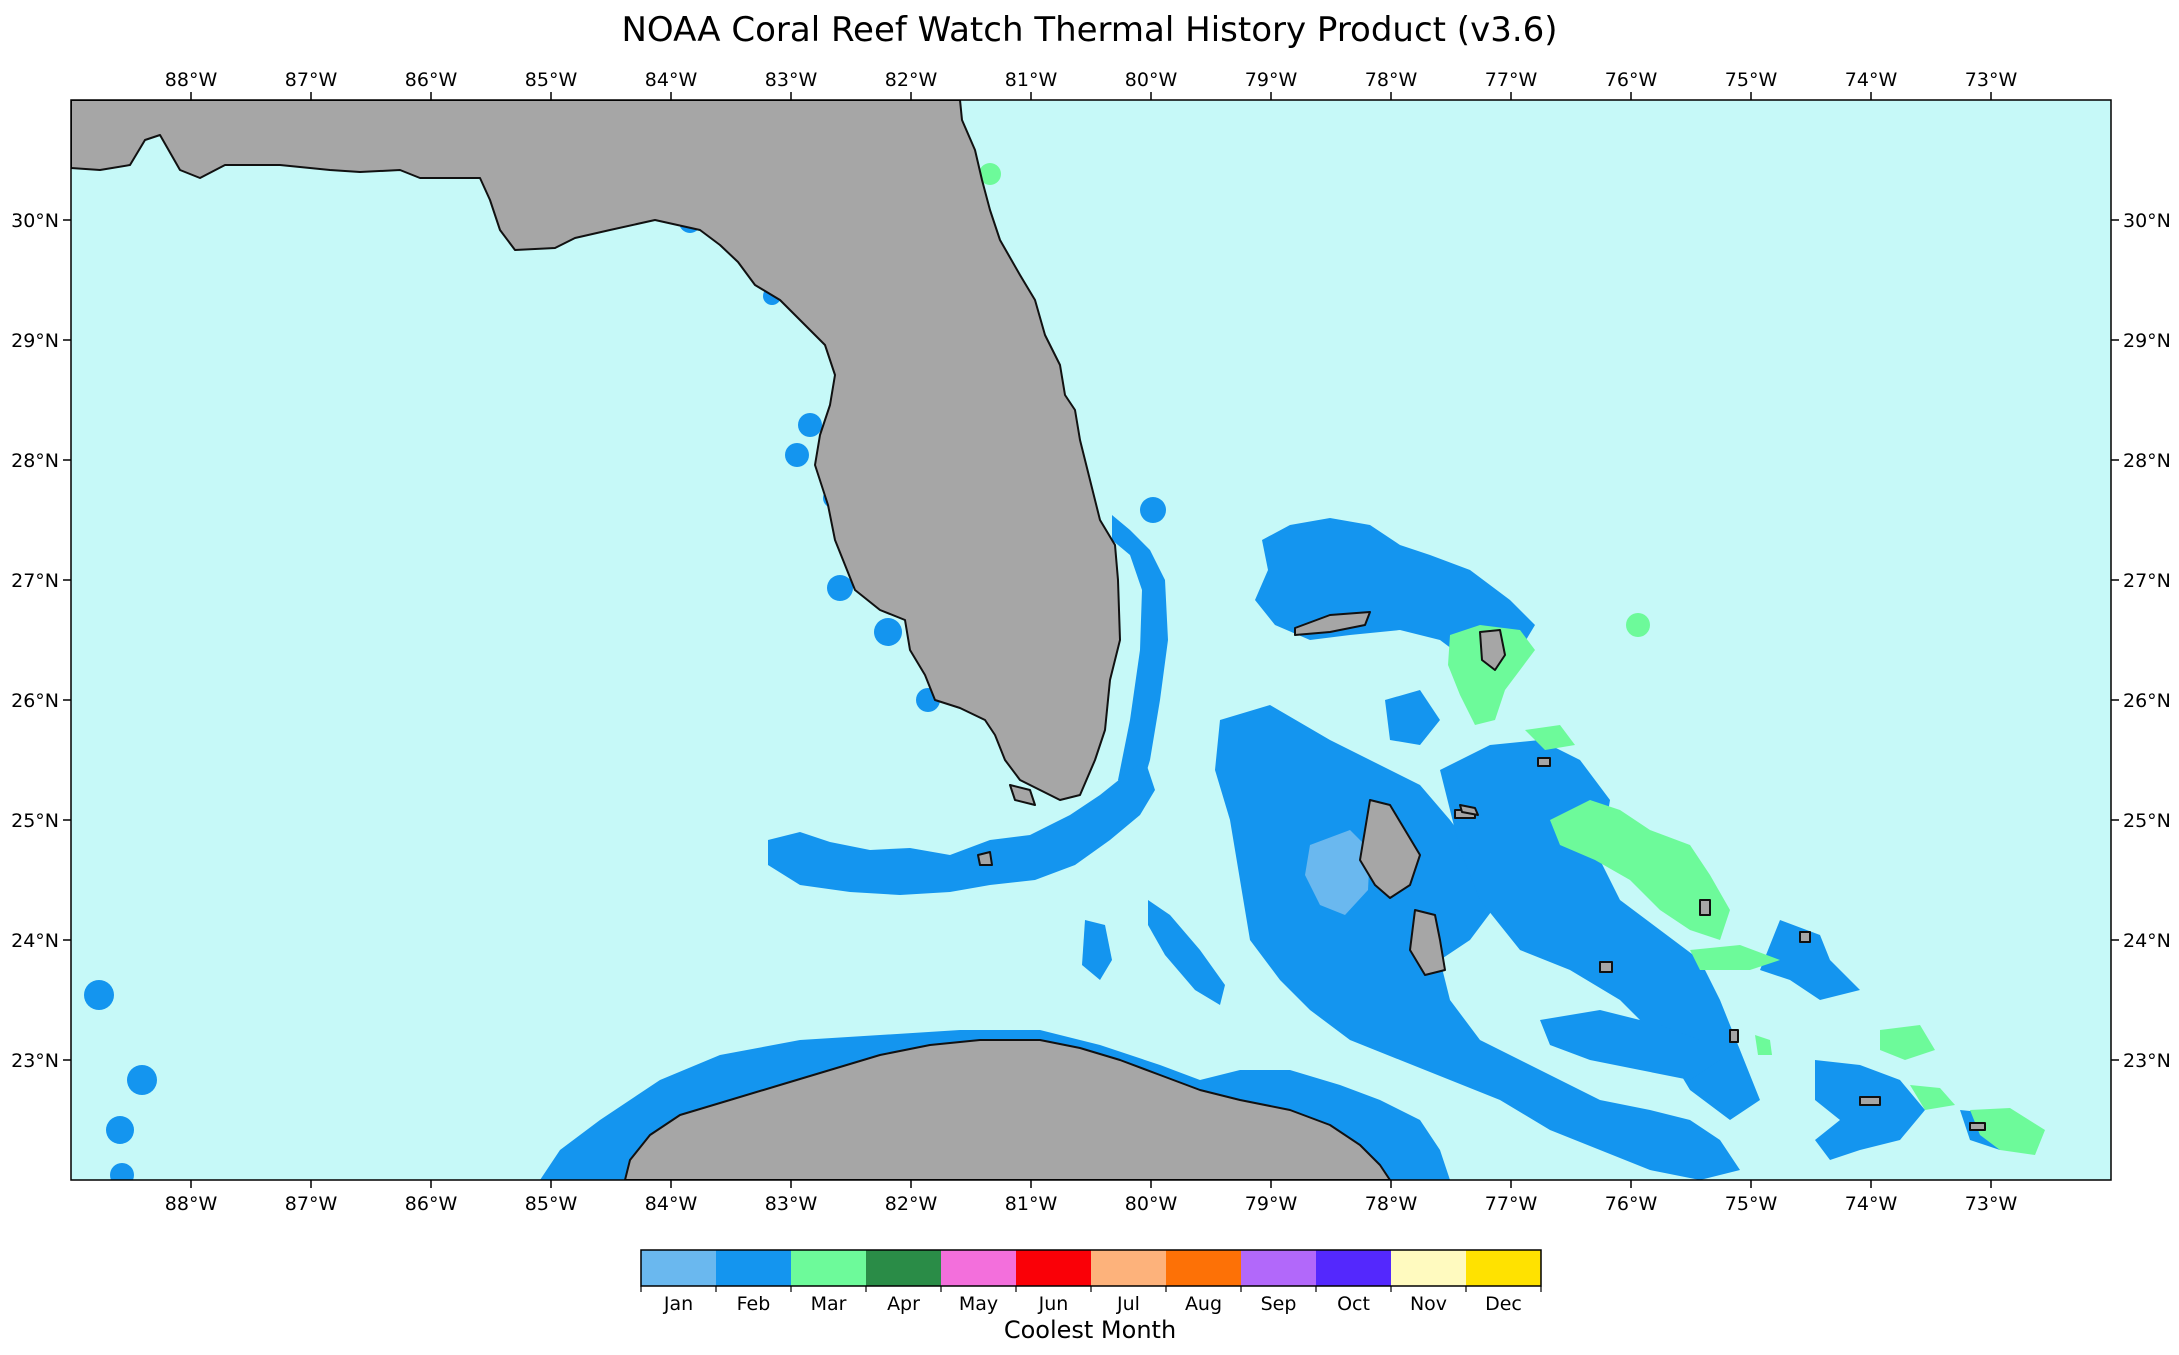 The width and height of the screenshot is (2179, 1355). Describe the element at coordinates (2007, 1131) in the screenshot. I see `mar-mayaguana-east` at that location.